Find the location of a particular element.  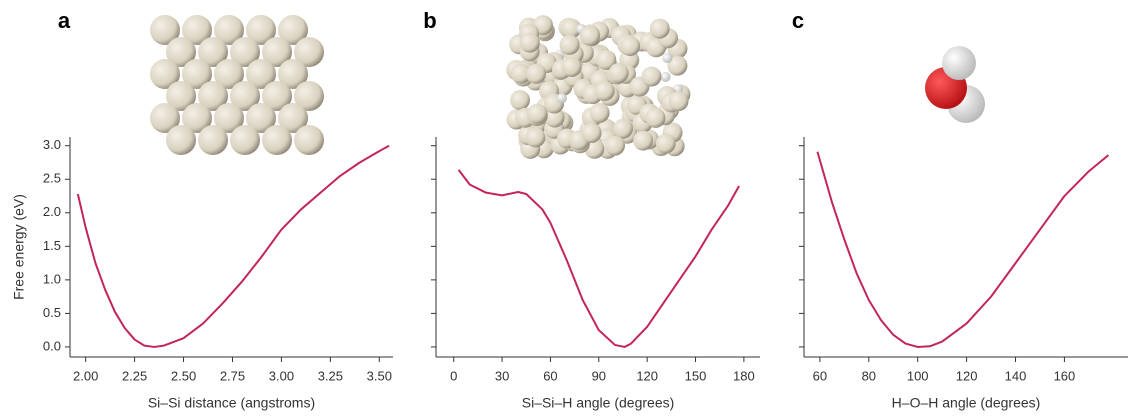

x-tick-label: 30 is located at coordinates (502, 375).